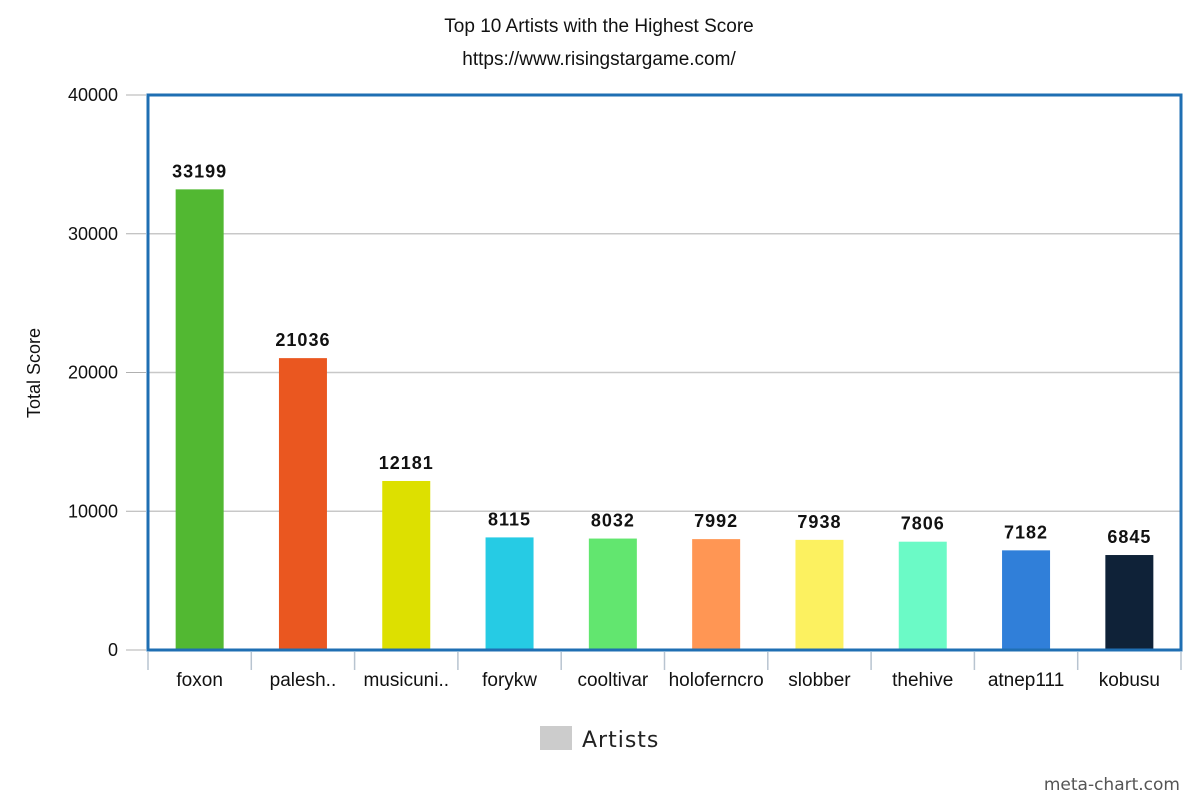  I want to click on legend: Artists, so click(599, 739).